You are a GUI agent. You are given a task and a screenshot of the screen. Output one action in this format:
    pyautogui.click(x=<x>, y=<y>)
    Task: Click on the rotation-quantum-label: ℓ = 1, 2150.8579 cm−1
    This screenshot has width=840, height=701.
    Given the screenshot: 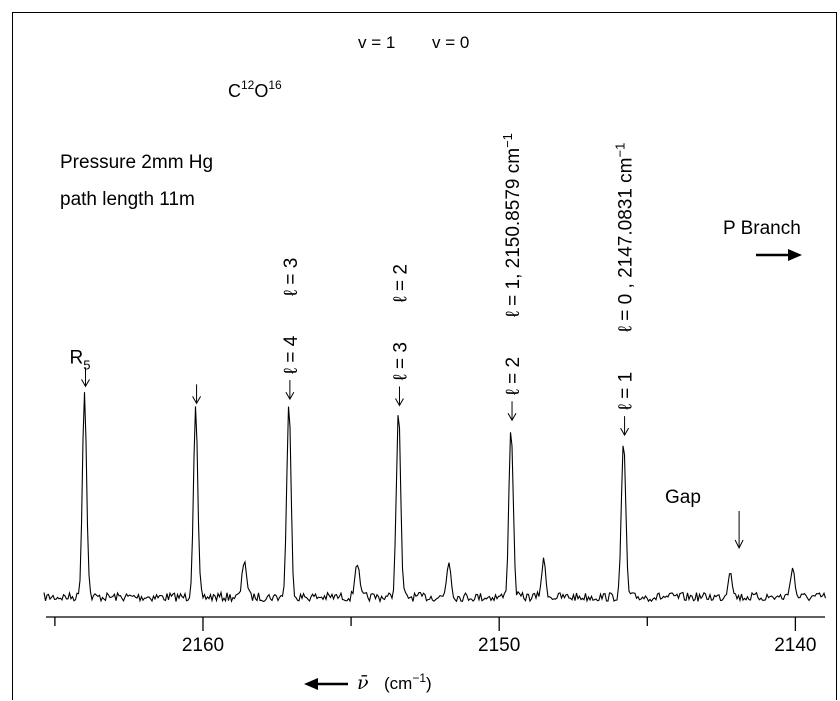 What is the action you would take?
    pyautogui.click(x=512, y=225)
    